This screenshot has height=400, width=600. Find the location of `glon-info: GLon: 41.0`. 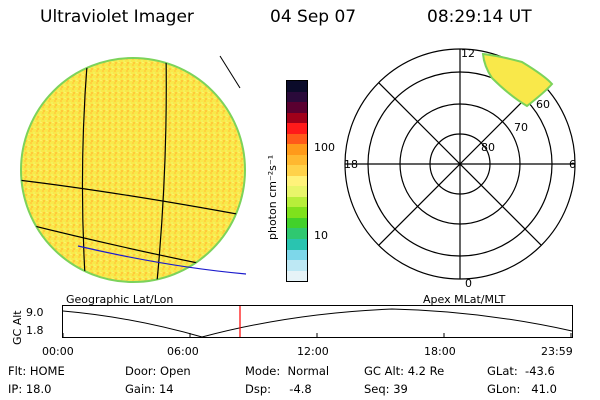

glon-info: GLon: 41.0 is located at coordinates (522, 389).